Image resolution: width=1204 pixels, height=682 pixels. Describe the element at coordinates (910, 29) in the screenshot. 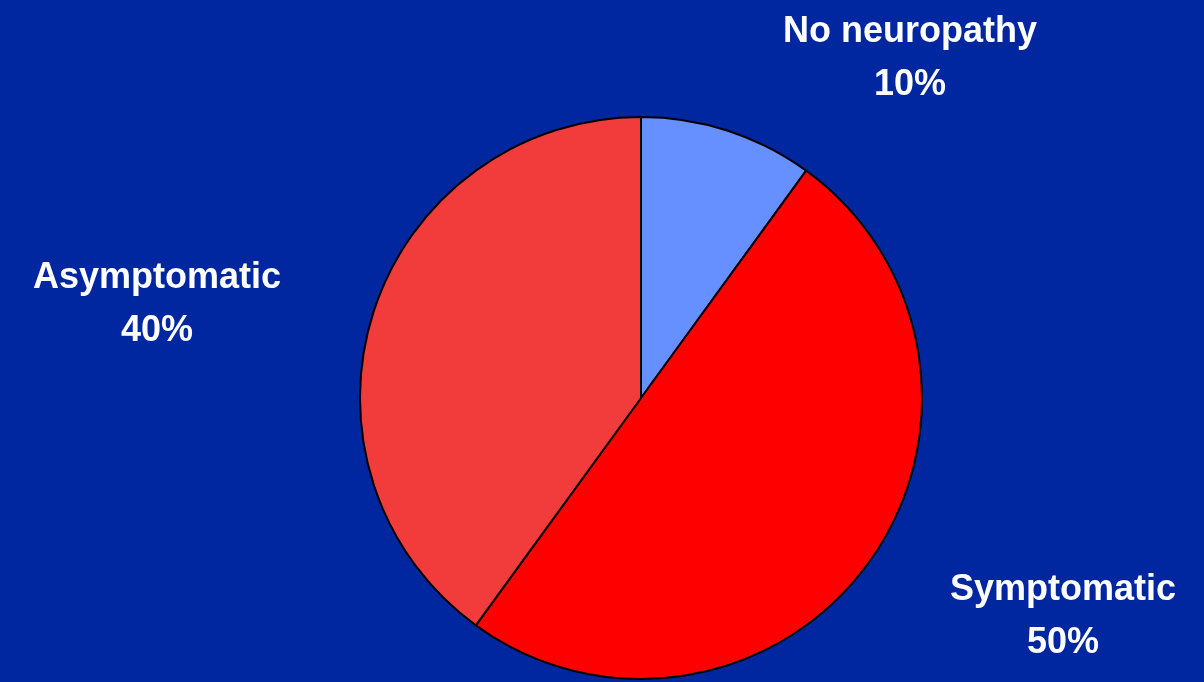

I see `slice-label: No neuropathy` at that location.